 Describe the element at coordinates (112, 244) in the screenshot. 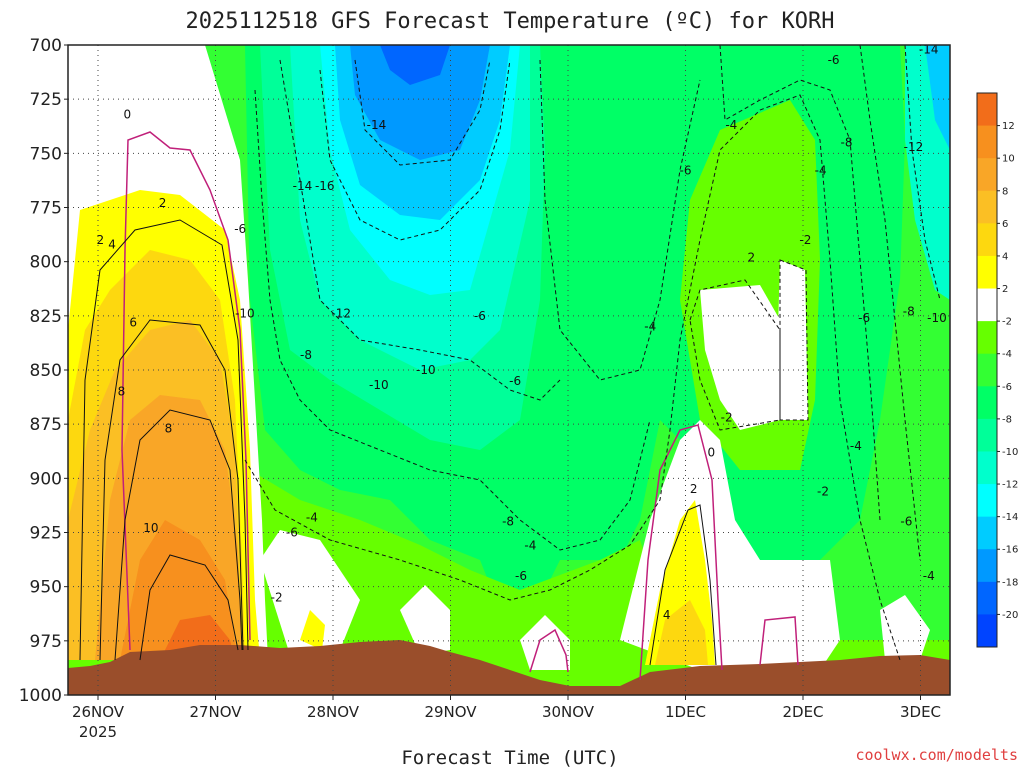

I see `contour-label: 4` at that location.